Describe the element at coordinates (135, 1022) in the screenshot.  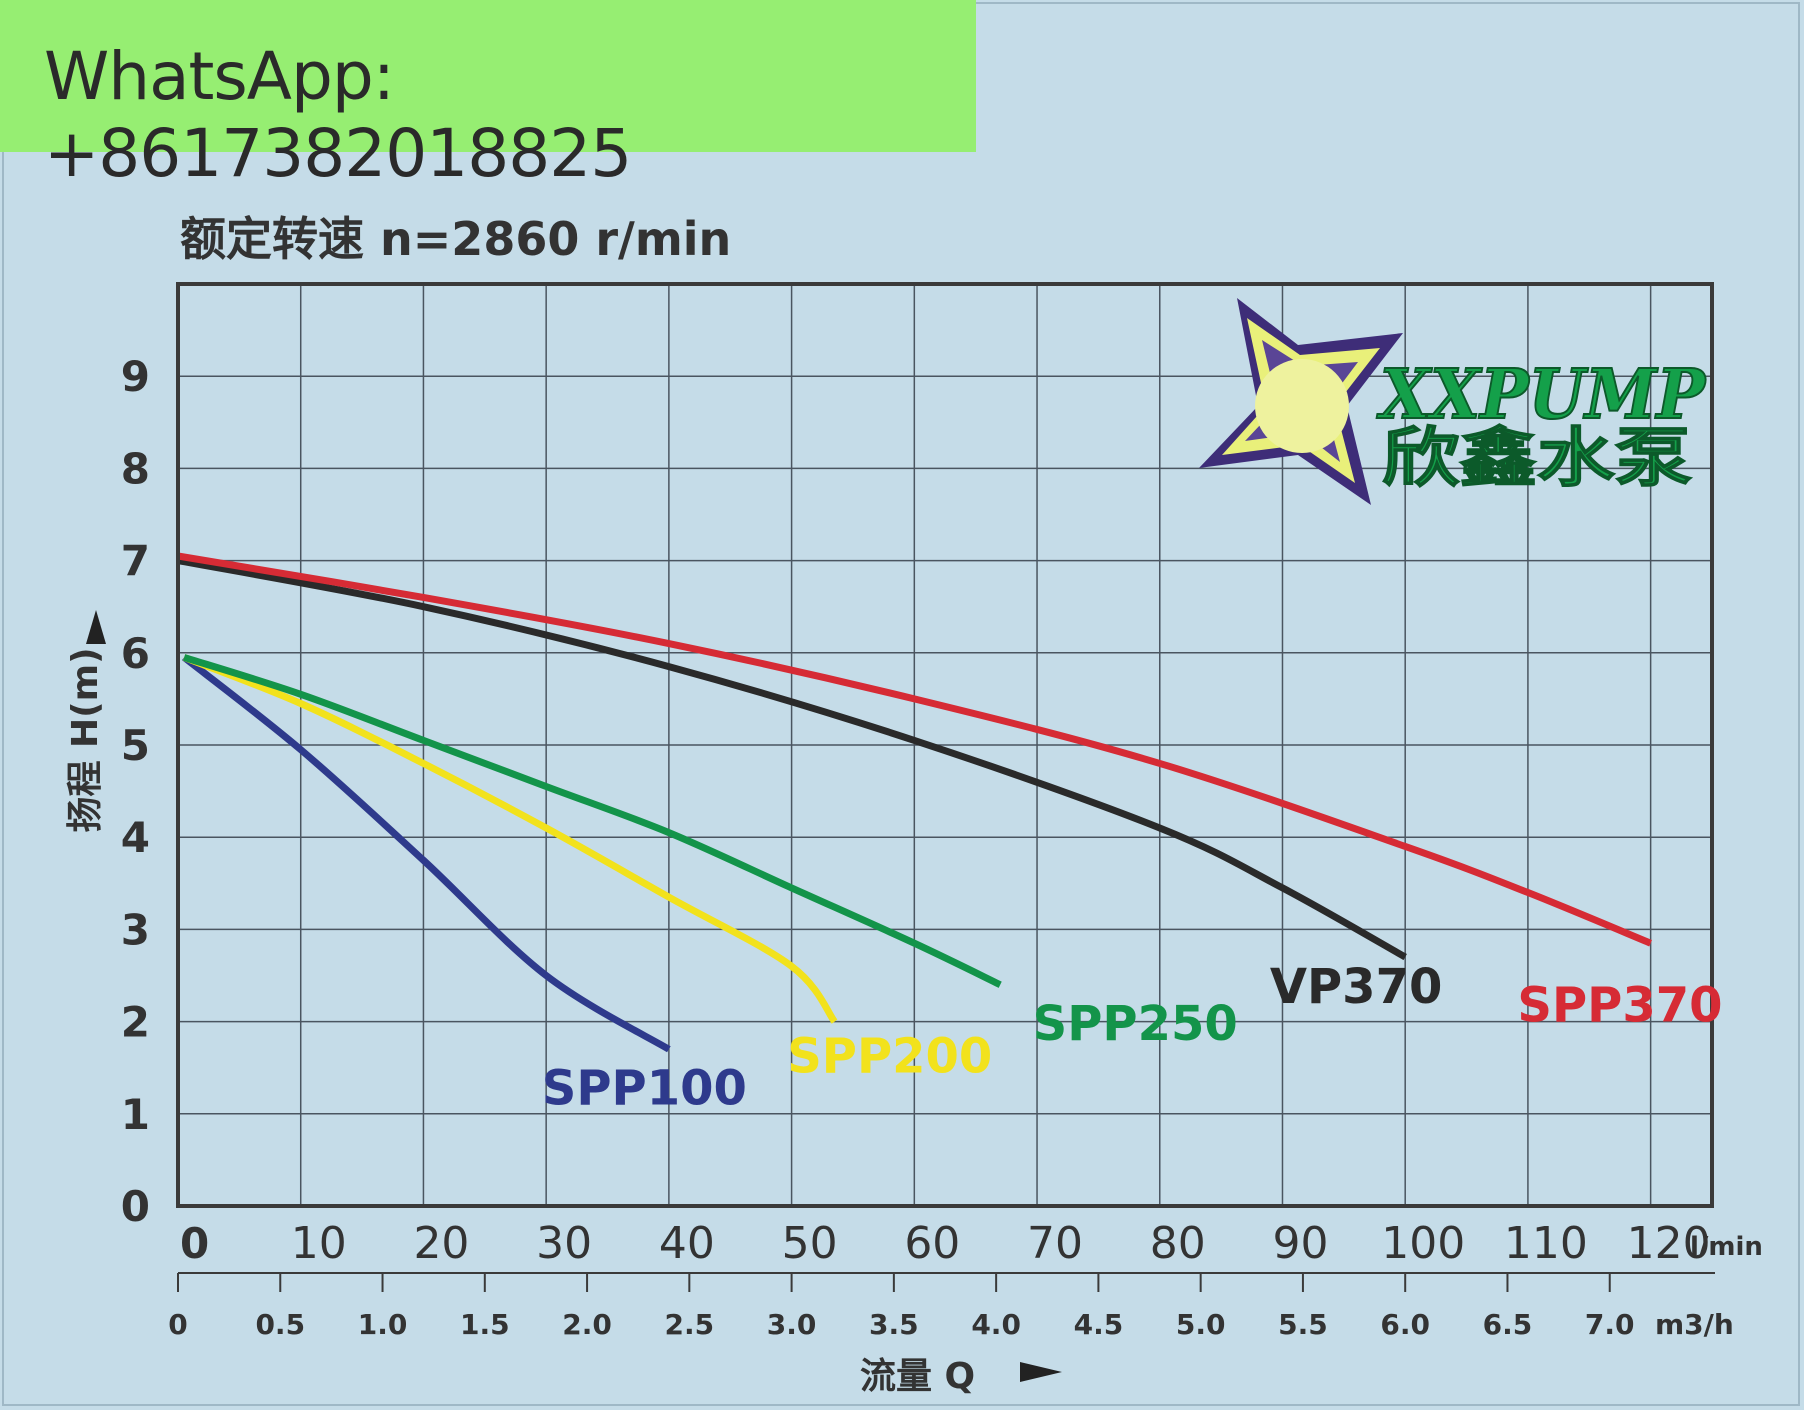
I see `y-tick-label: 2` at that location.